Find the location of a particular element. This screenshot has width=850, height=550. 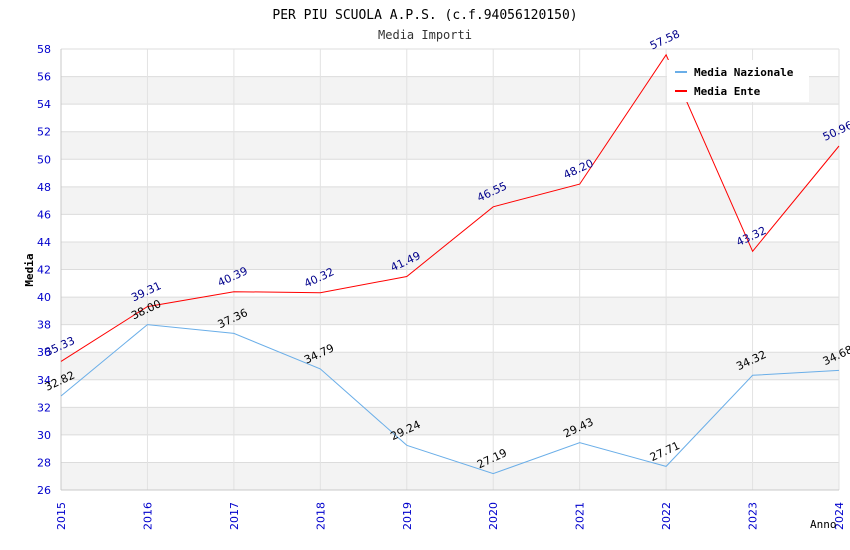

y-tick-label: 26 is located at coordinates (44, 490).